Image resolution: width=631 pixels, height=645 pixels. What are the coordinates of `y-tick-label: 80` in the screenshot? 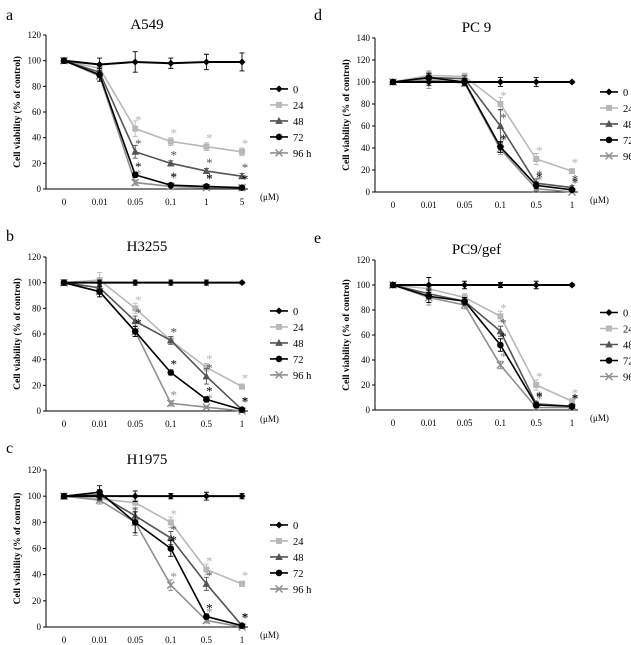 It's located at (37, 522).